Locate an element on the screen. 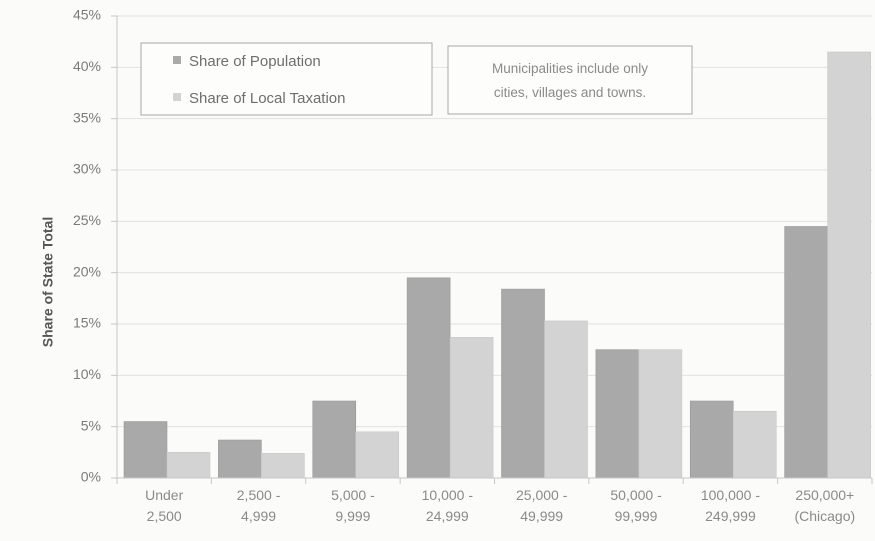  x-category-label: 10,000 - is located at coordinates (448, 495).